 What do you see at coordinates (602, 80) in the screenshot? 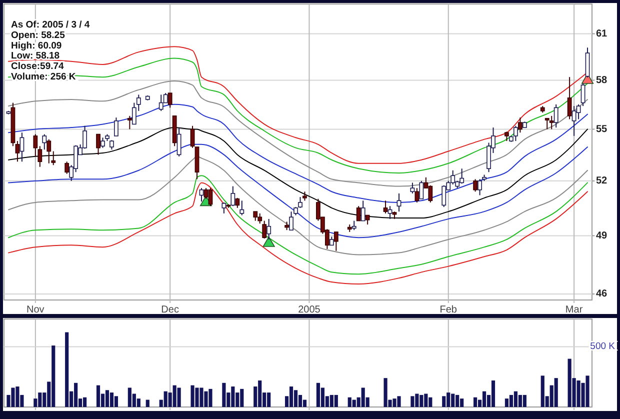
I see `y-tick-label: 58` at bounding box center [602, 80].